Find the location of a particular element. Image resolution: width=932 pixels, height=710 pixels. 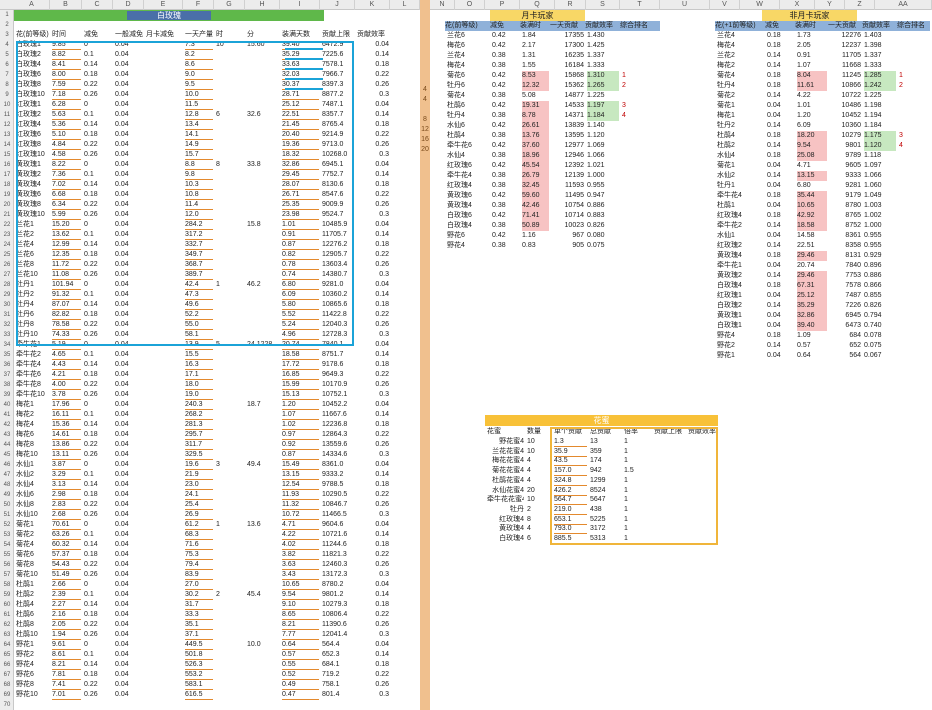

left-cell: 10268.0 is located at coordinates (335, 154).